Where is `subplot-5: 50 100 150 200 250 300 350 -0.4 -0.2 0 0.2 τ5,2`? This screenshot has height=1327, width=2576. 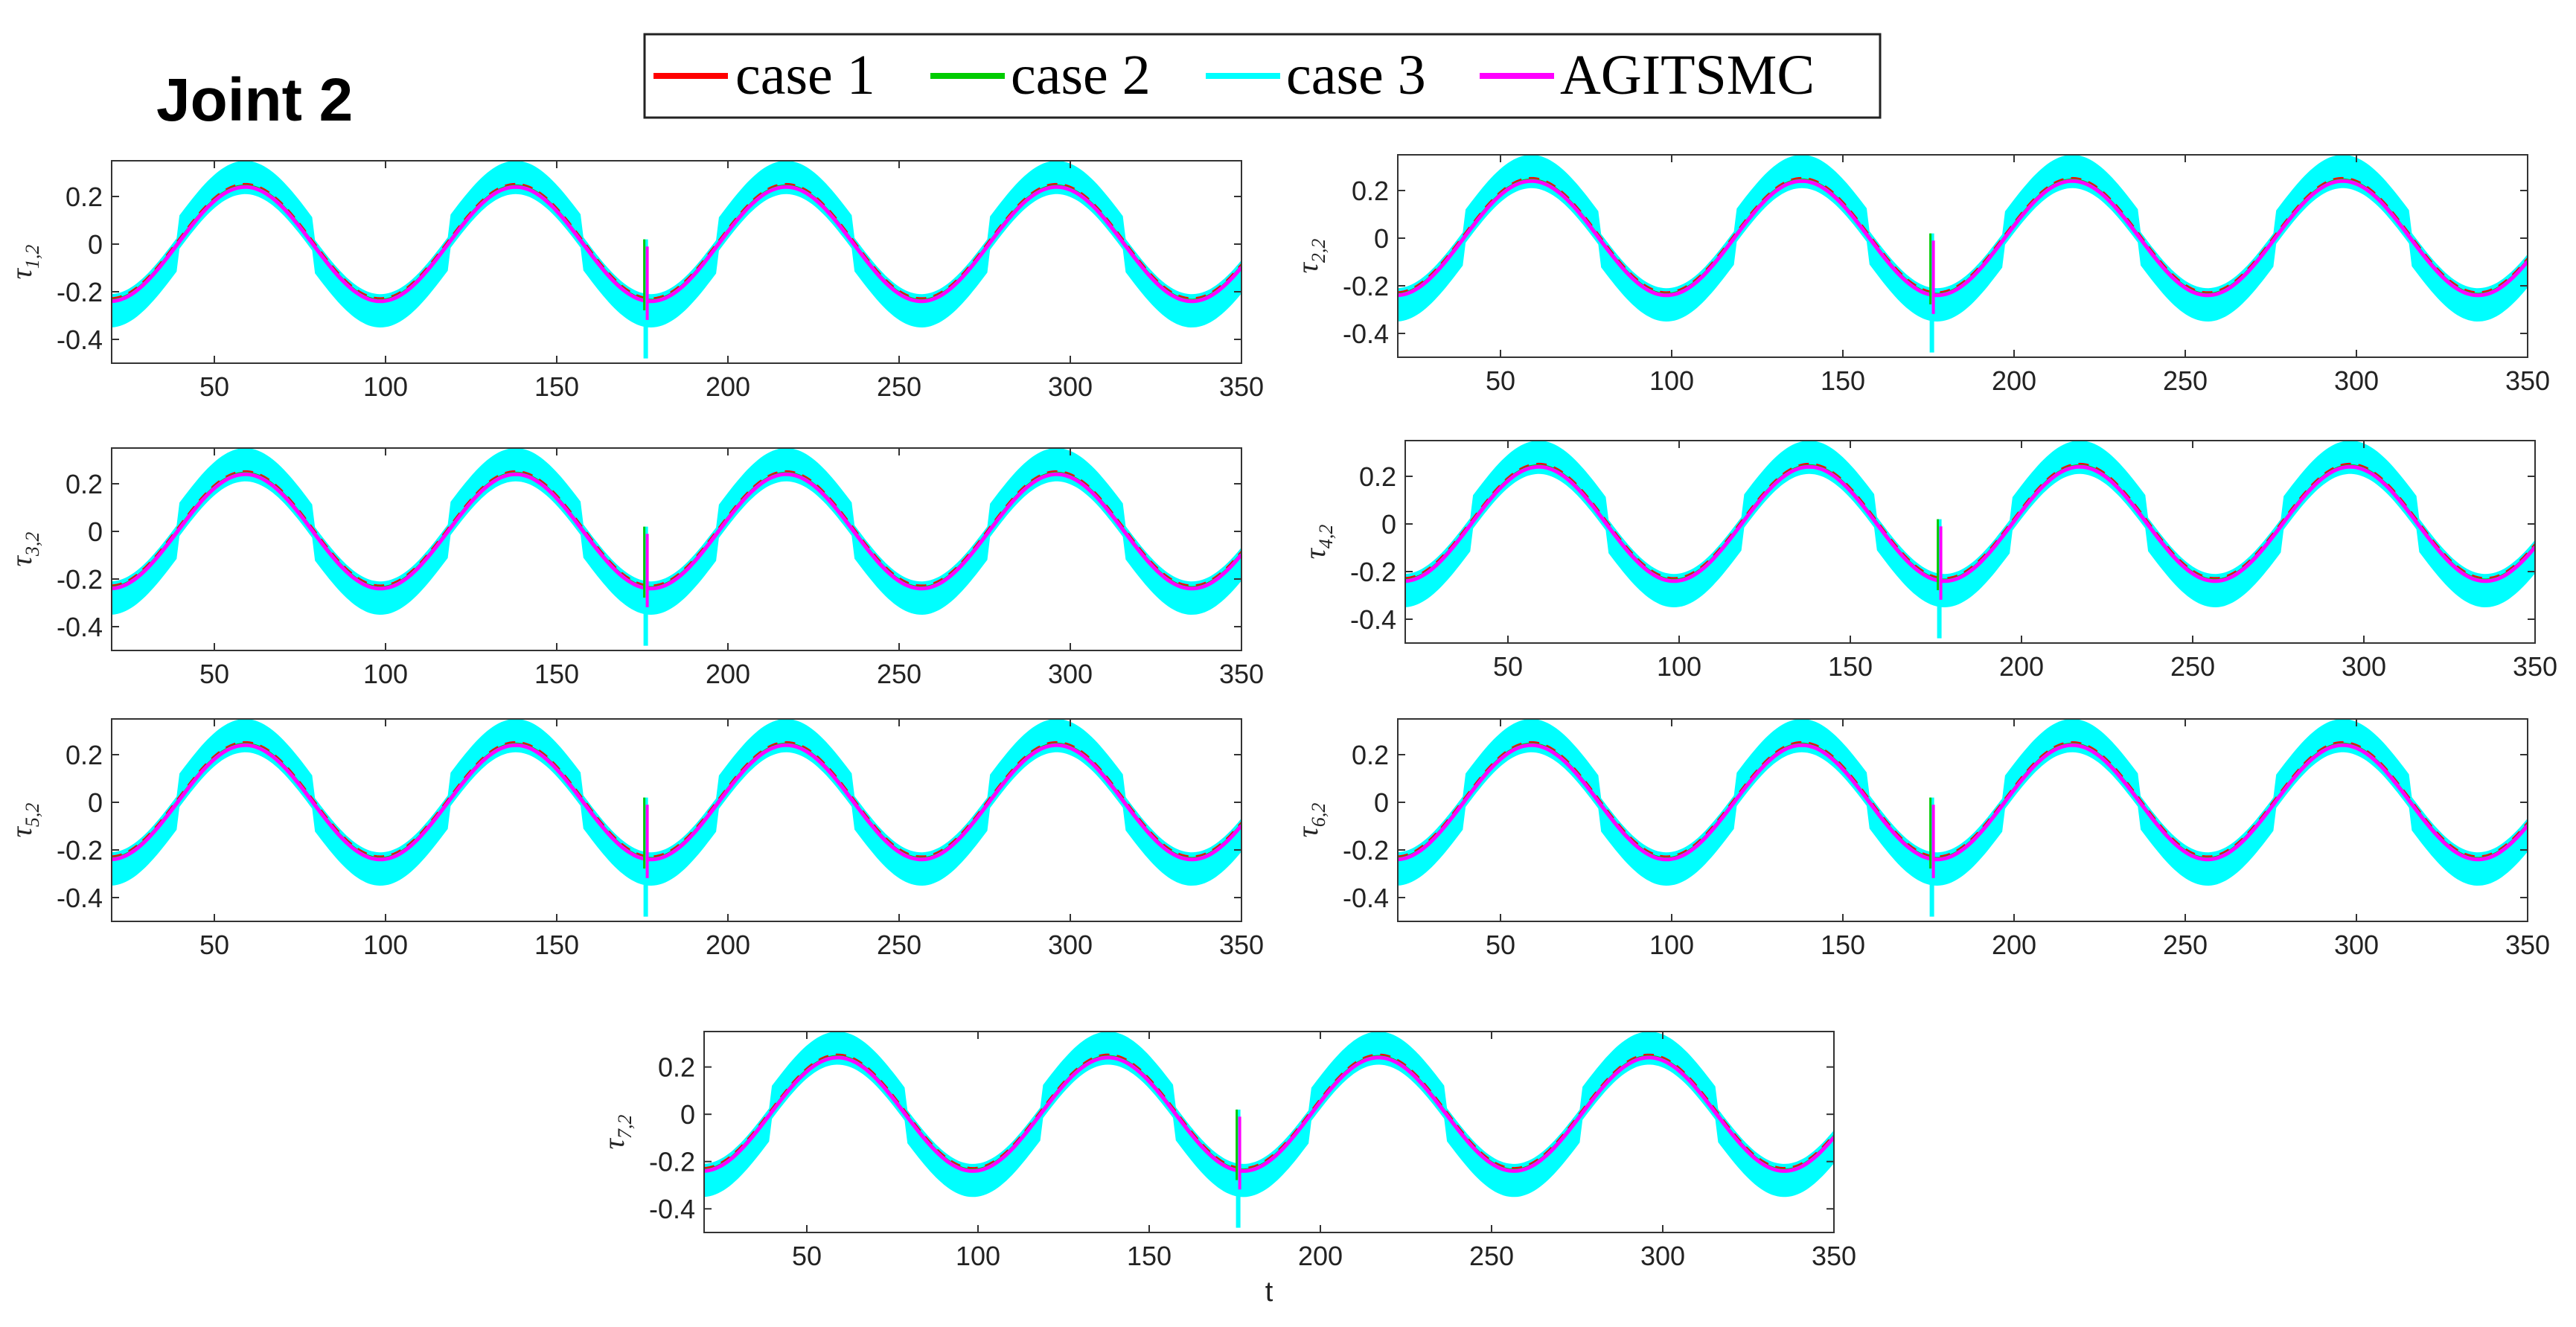
subplot-5: 50 100 150 200 250 300 350 -0.4 -0.2 0 0.2 τ5,2 is located at coordinates (634, 839).